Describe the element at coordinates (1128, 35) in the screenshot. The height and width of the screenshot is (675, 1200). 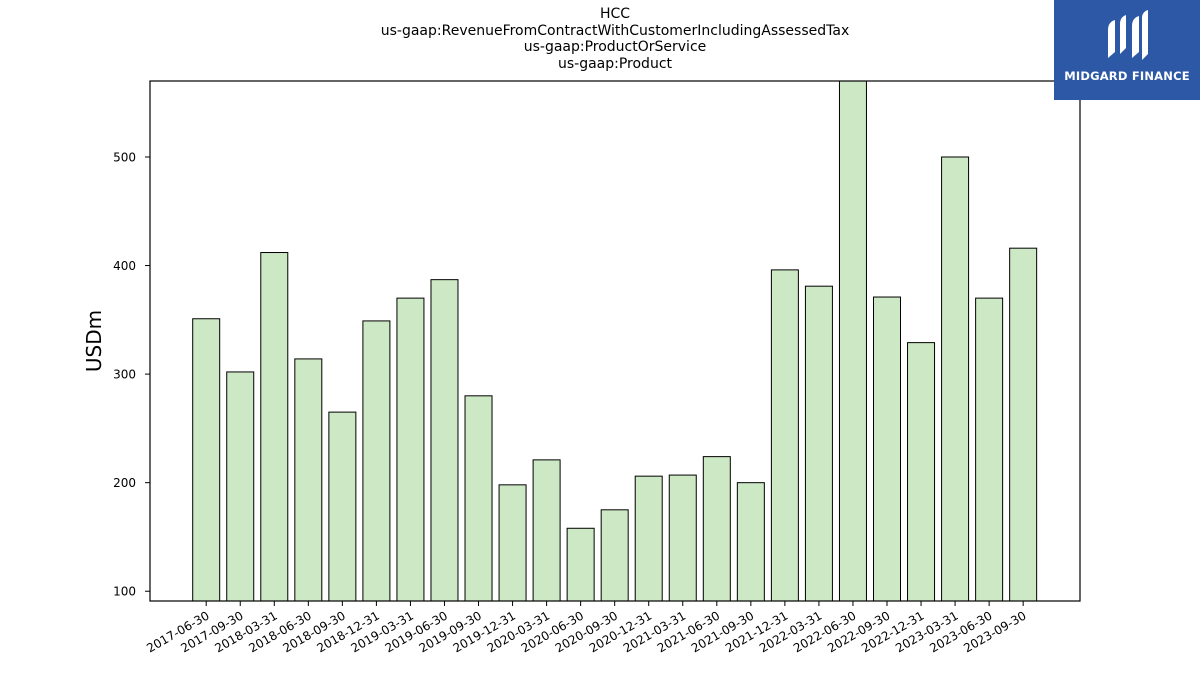
I see `midgard-logo-icon` at that location.